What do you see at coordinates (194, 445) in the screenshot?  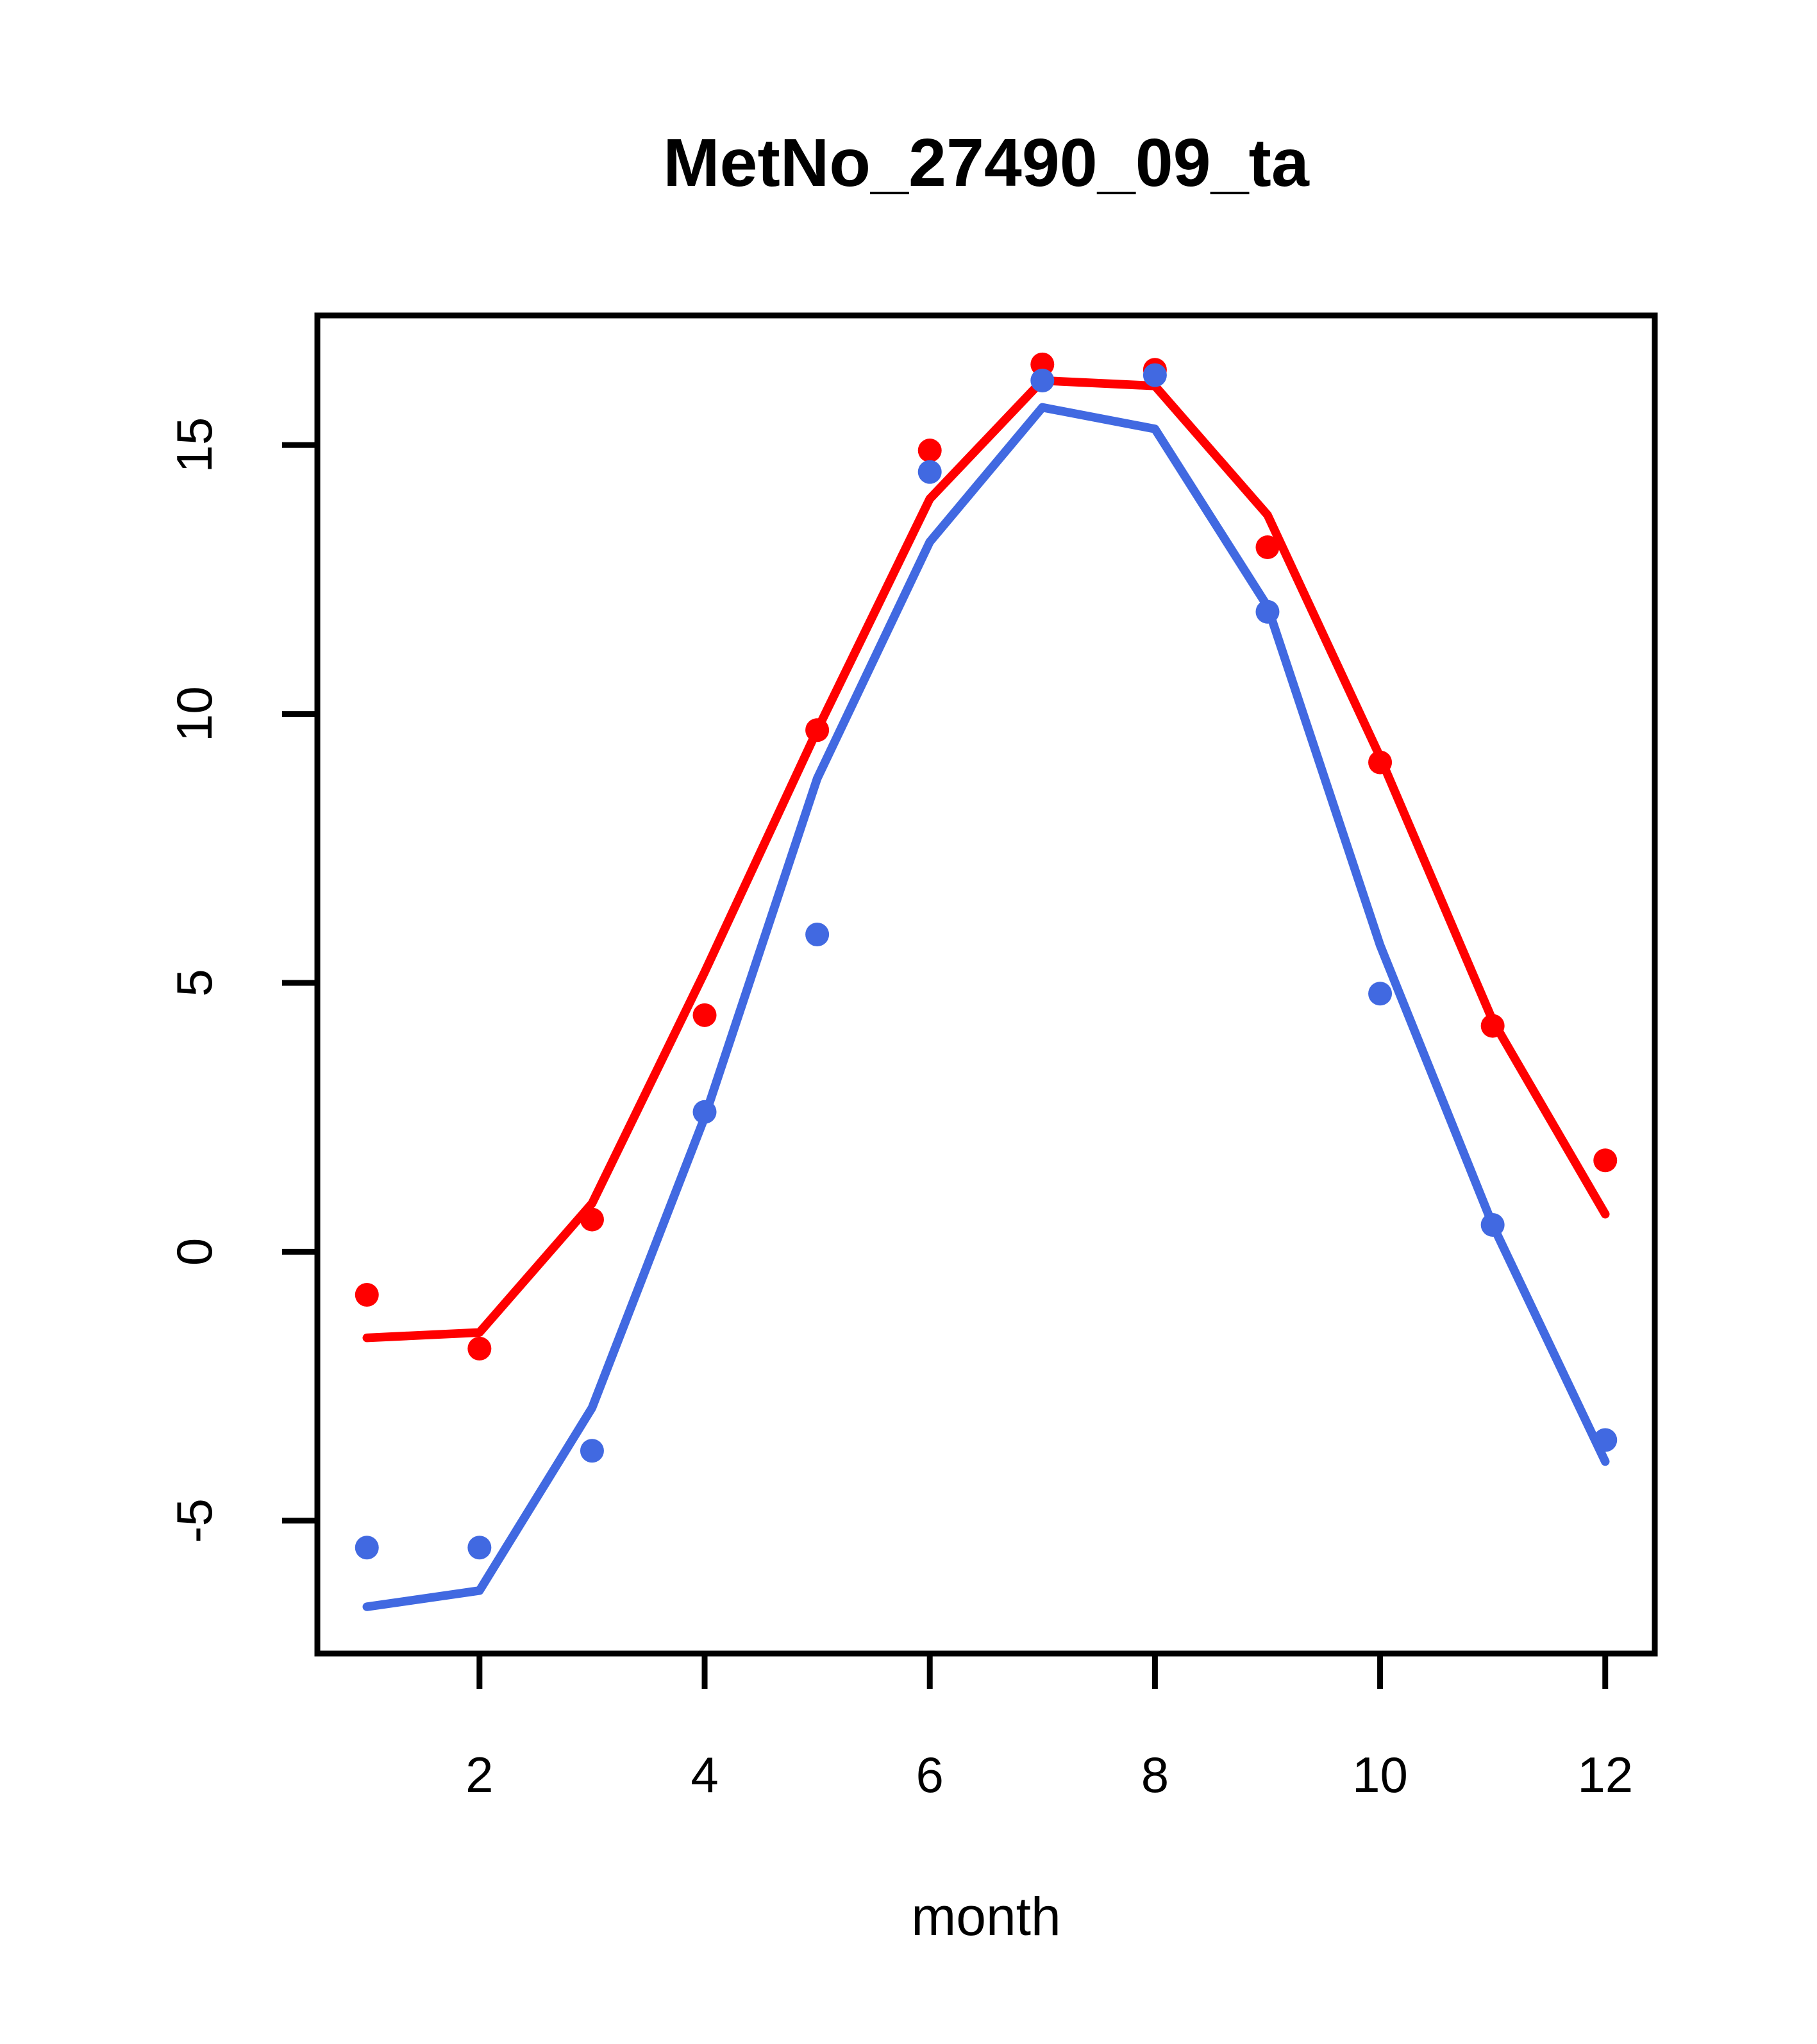 I see `y-tick-label: 15` at bounding box center [194, 445].